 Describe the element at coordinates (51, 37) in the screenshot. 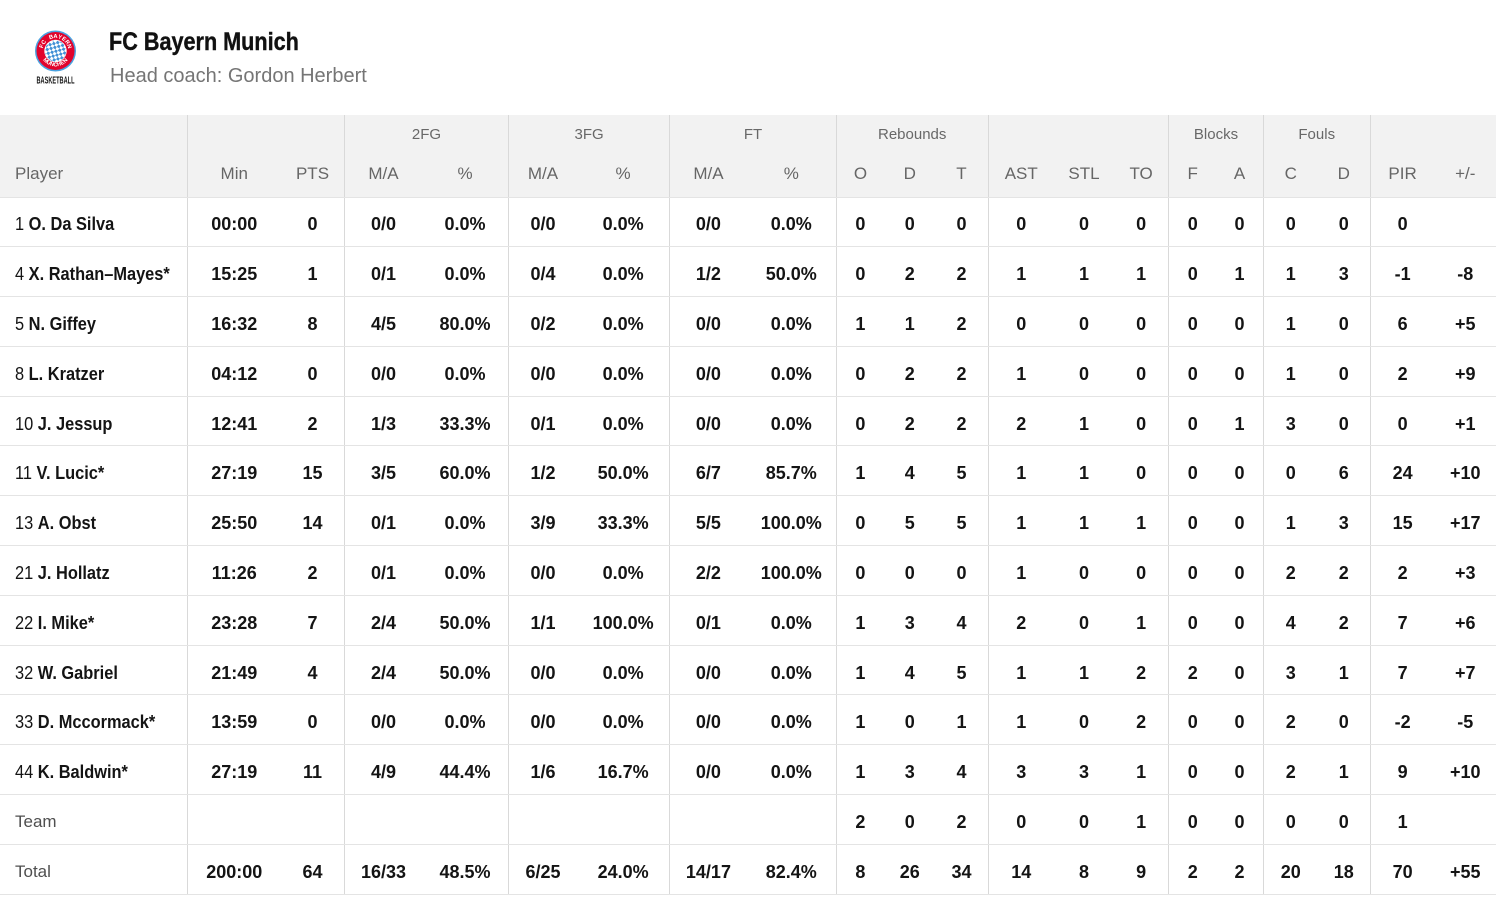

I see `svg-text: B` at that location.